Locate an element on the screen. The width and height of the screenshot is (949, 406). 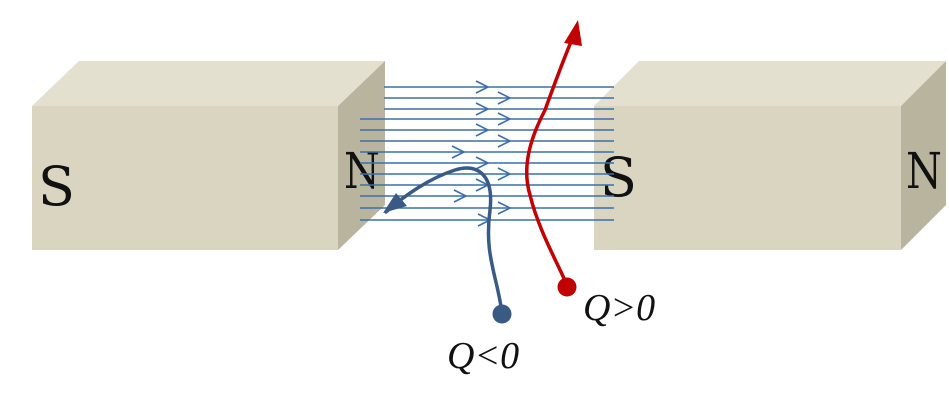
negative-charge-group: Q<0 is located at coordinates (451, 271).